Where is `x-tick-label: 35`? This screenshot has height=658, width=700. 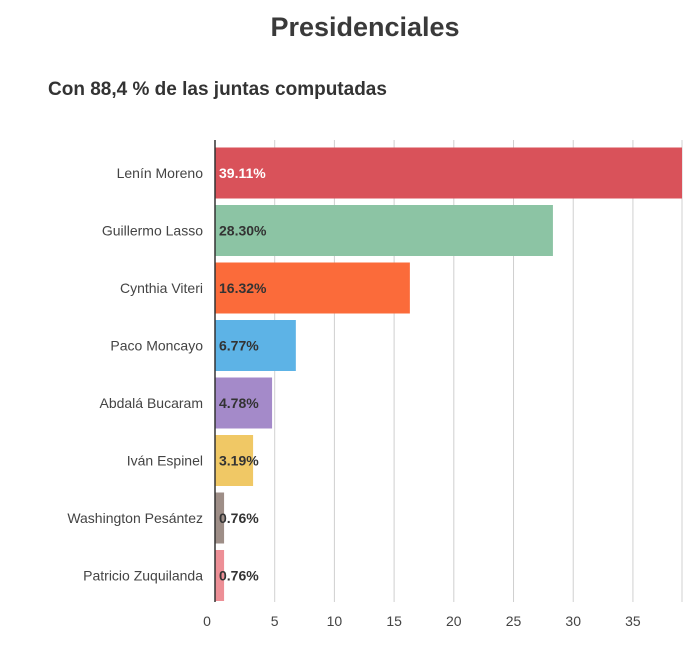
x-tick-label: 35 is located at coordinates (633, 621).